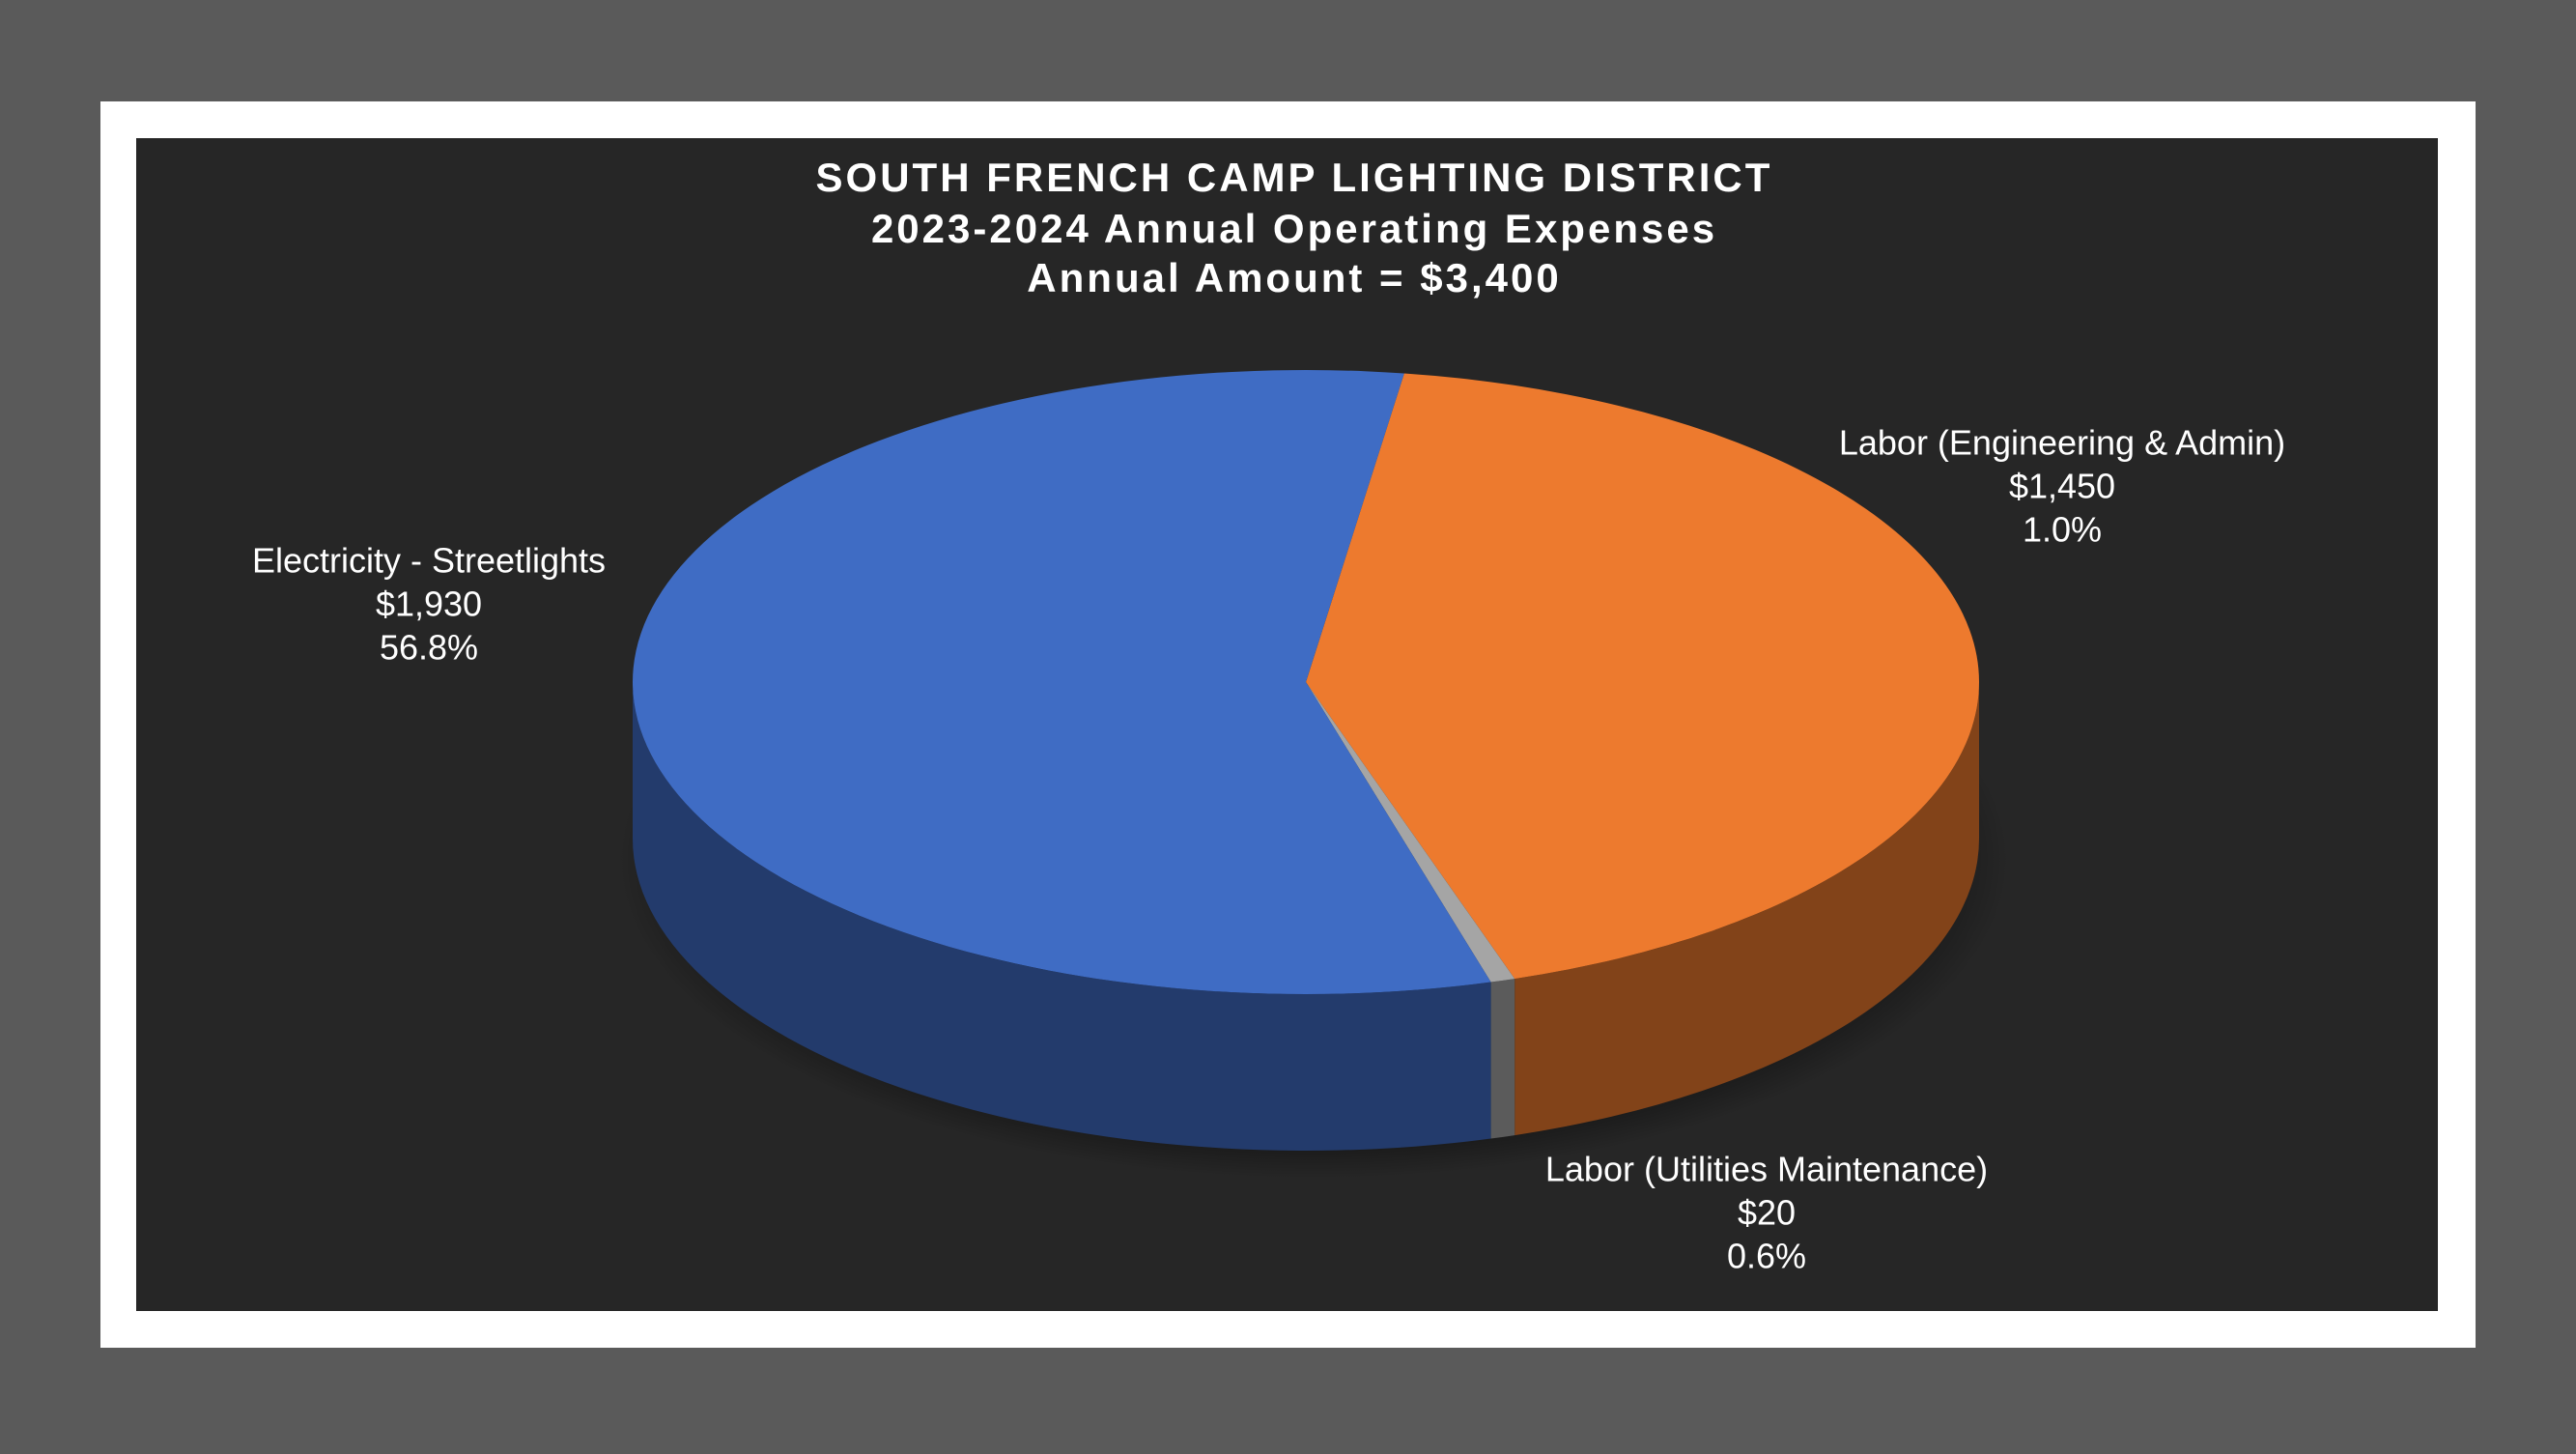 The width and height of the screenshot is (2576, 1454). Describe the element at coordinates (2062, 487) in the screenshot. I see `value-label: $1,450` at that location.